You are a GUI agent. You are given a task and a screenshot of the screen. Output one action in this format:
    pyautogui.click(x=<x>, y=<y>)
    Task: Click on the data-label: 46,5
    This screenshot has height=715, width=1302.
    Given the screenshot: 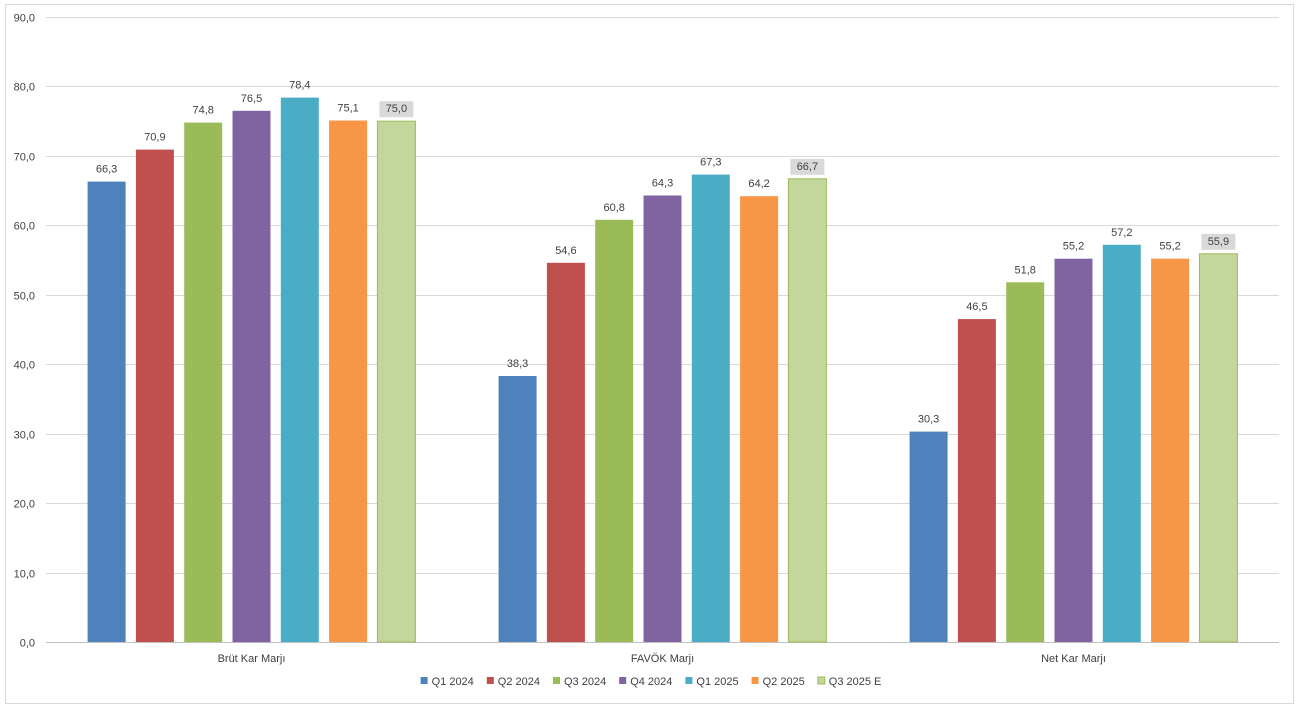 What is the action you would take?
    pyautogui.click(x=976, y=307)
    